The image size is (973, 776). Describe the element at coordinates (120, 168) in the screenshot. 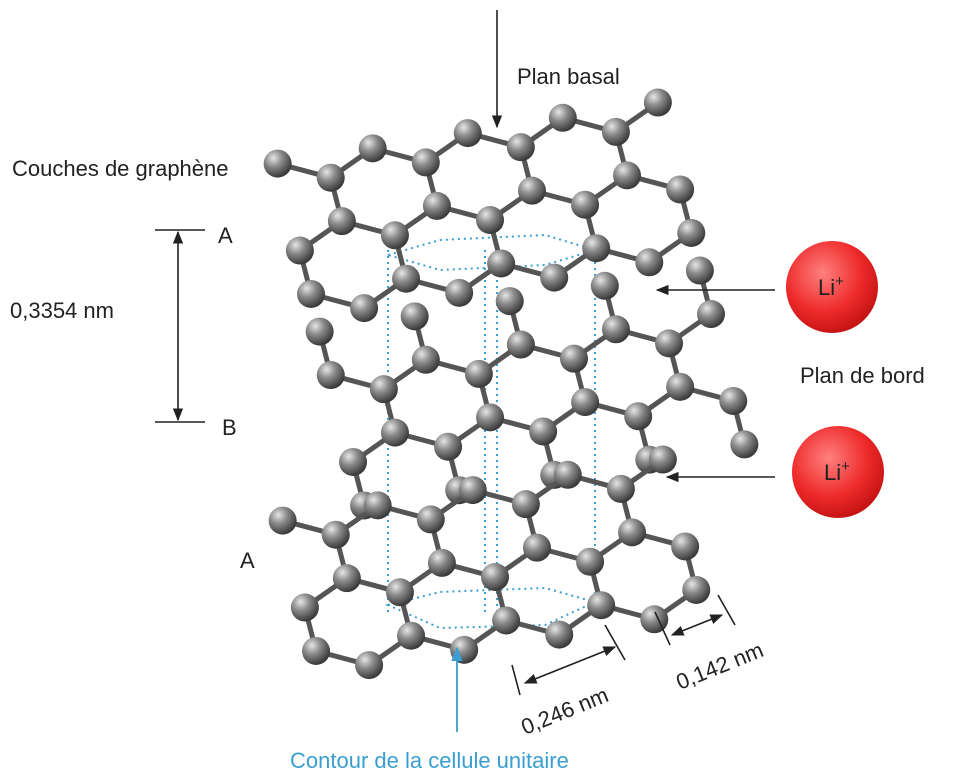

I see `layers-label: Couches de graphène` at that location.